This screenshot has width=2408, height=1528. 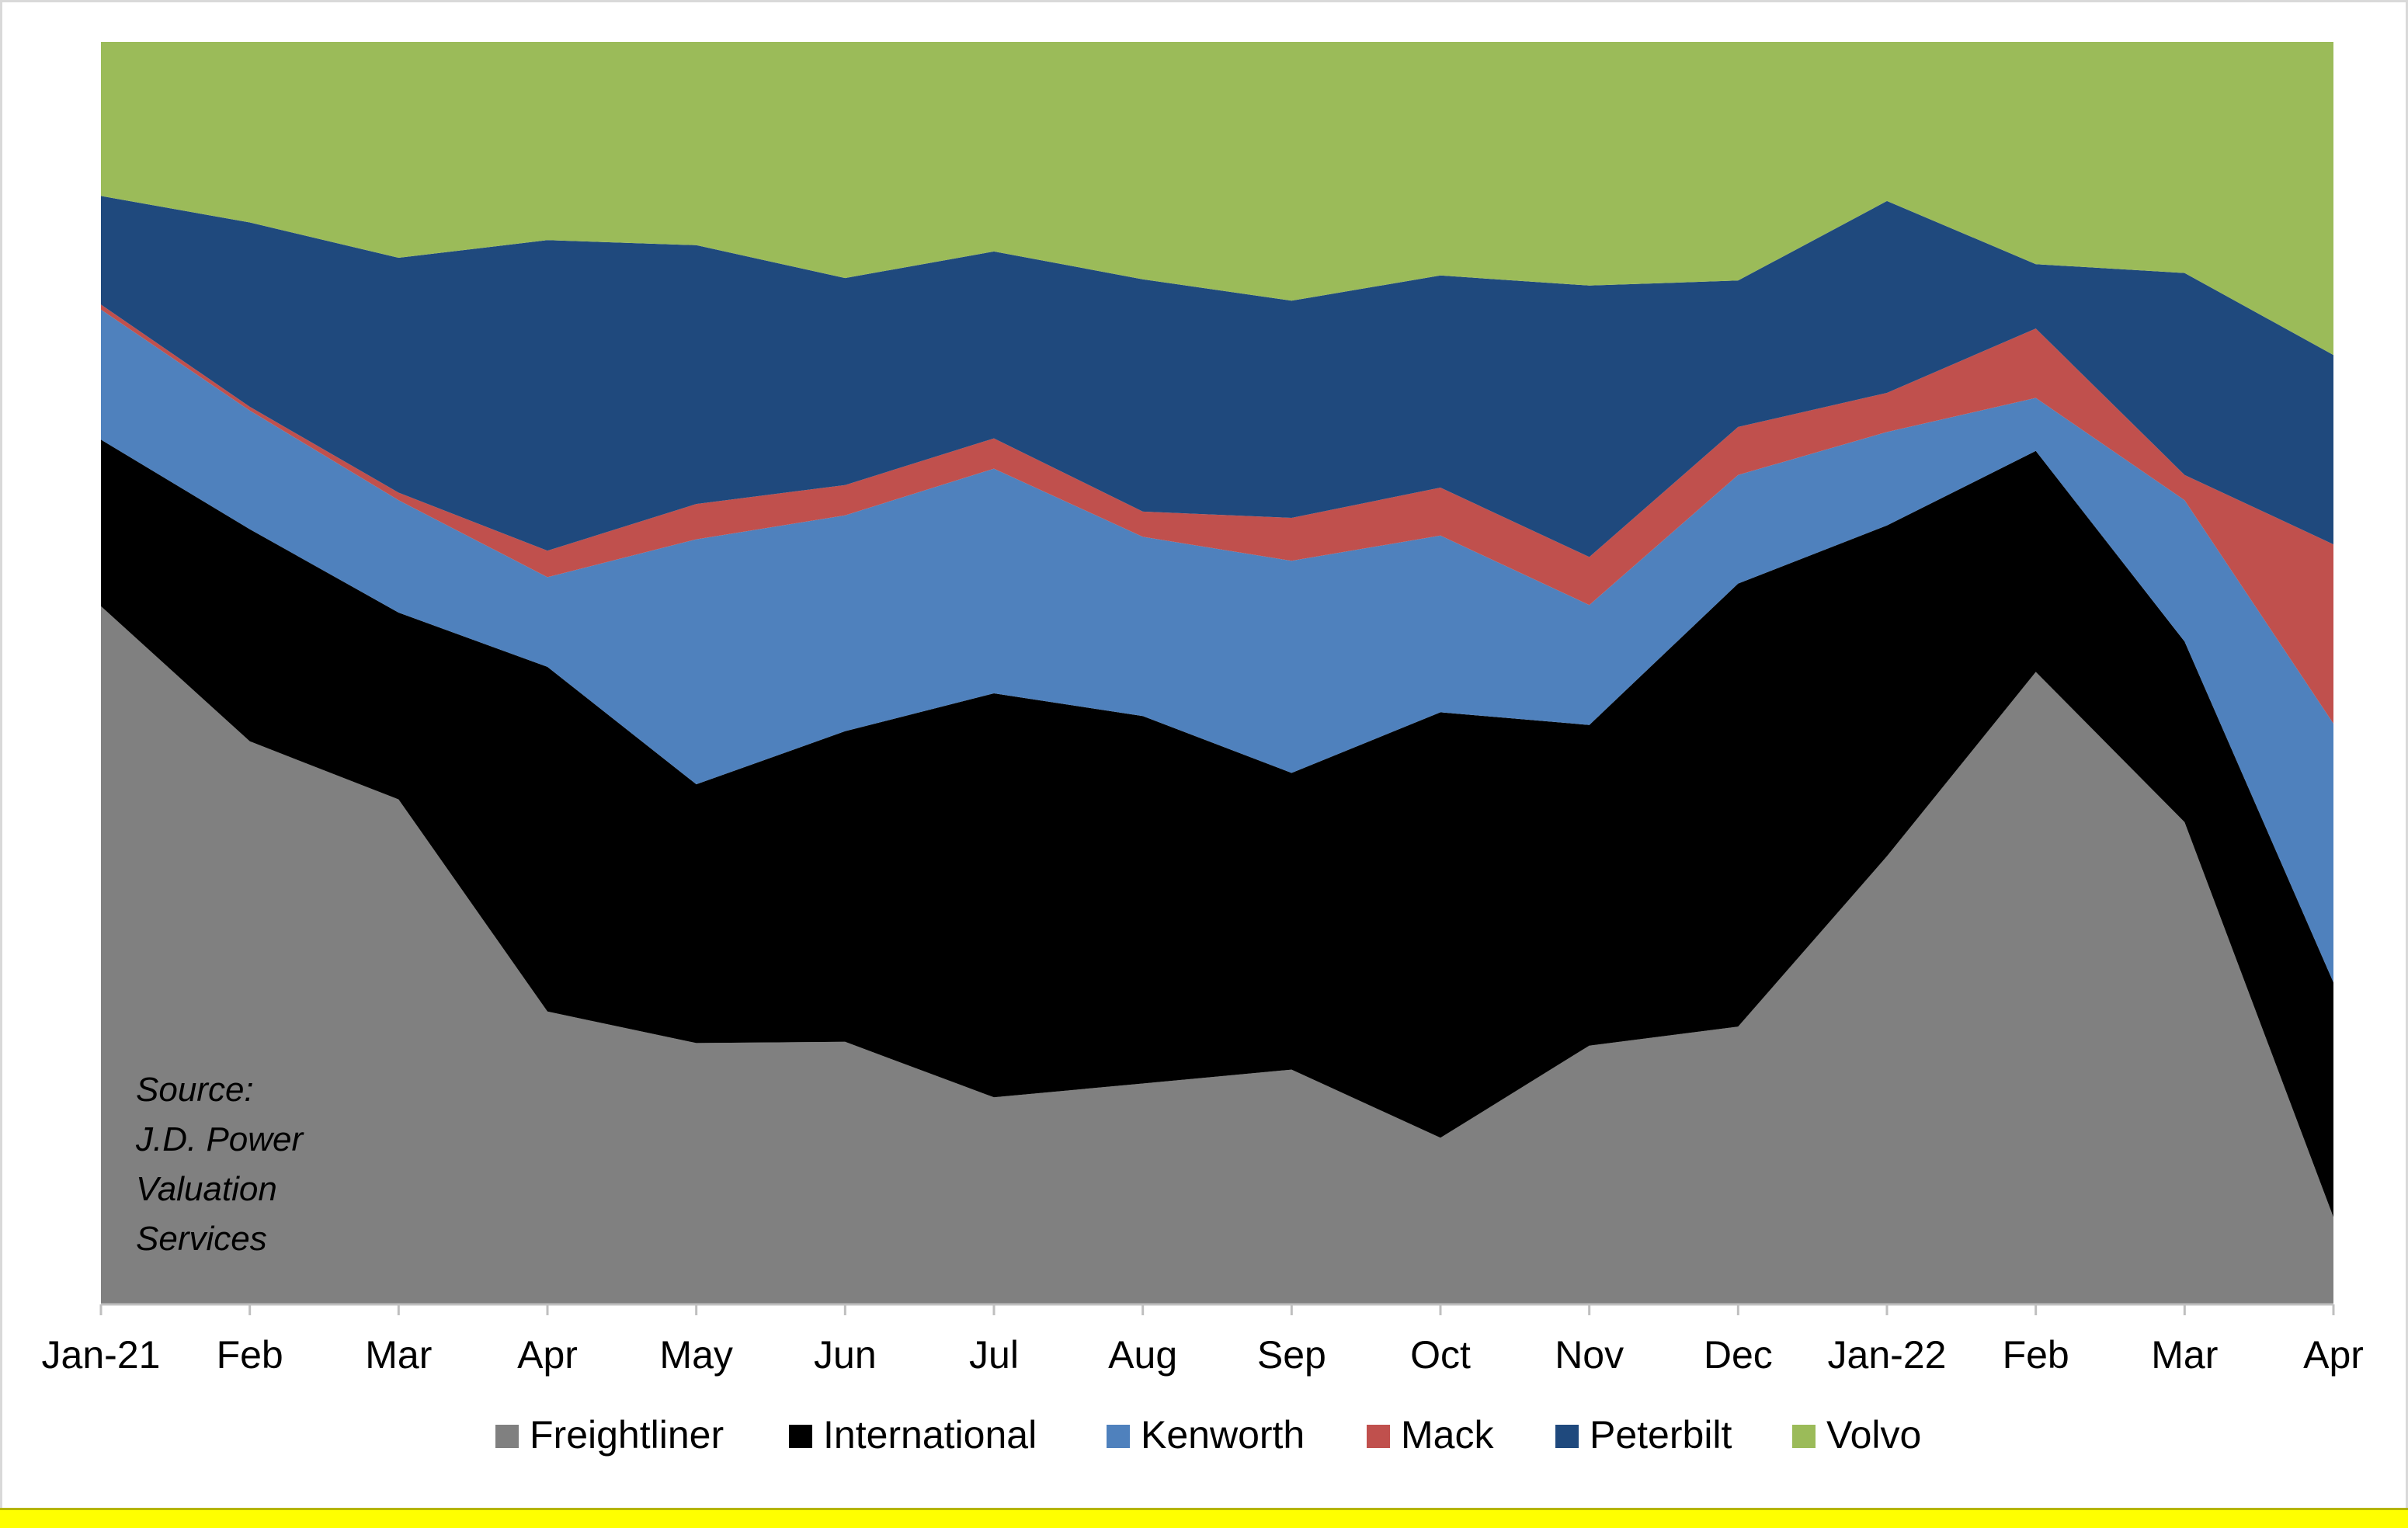 I want to click on x-tick-label: Jan-22, so click(x=1887, y=1355).